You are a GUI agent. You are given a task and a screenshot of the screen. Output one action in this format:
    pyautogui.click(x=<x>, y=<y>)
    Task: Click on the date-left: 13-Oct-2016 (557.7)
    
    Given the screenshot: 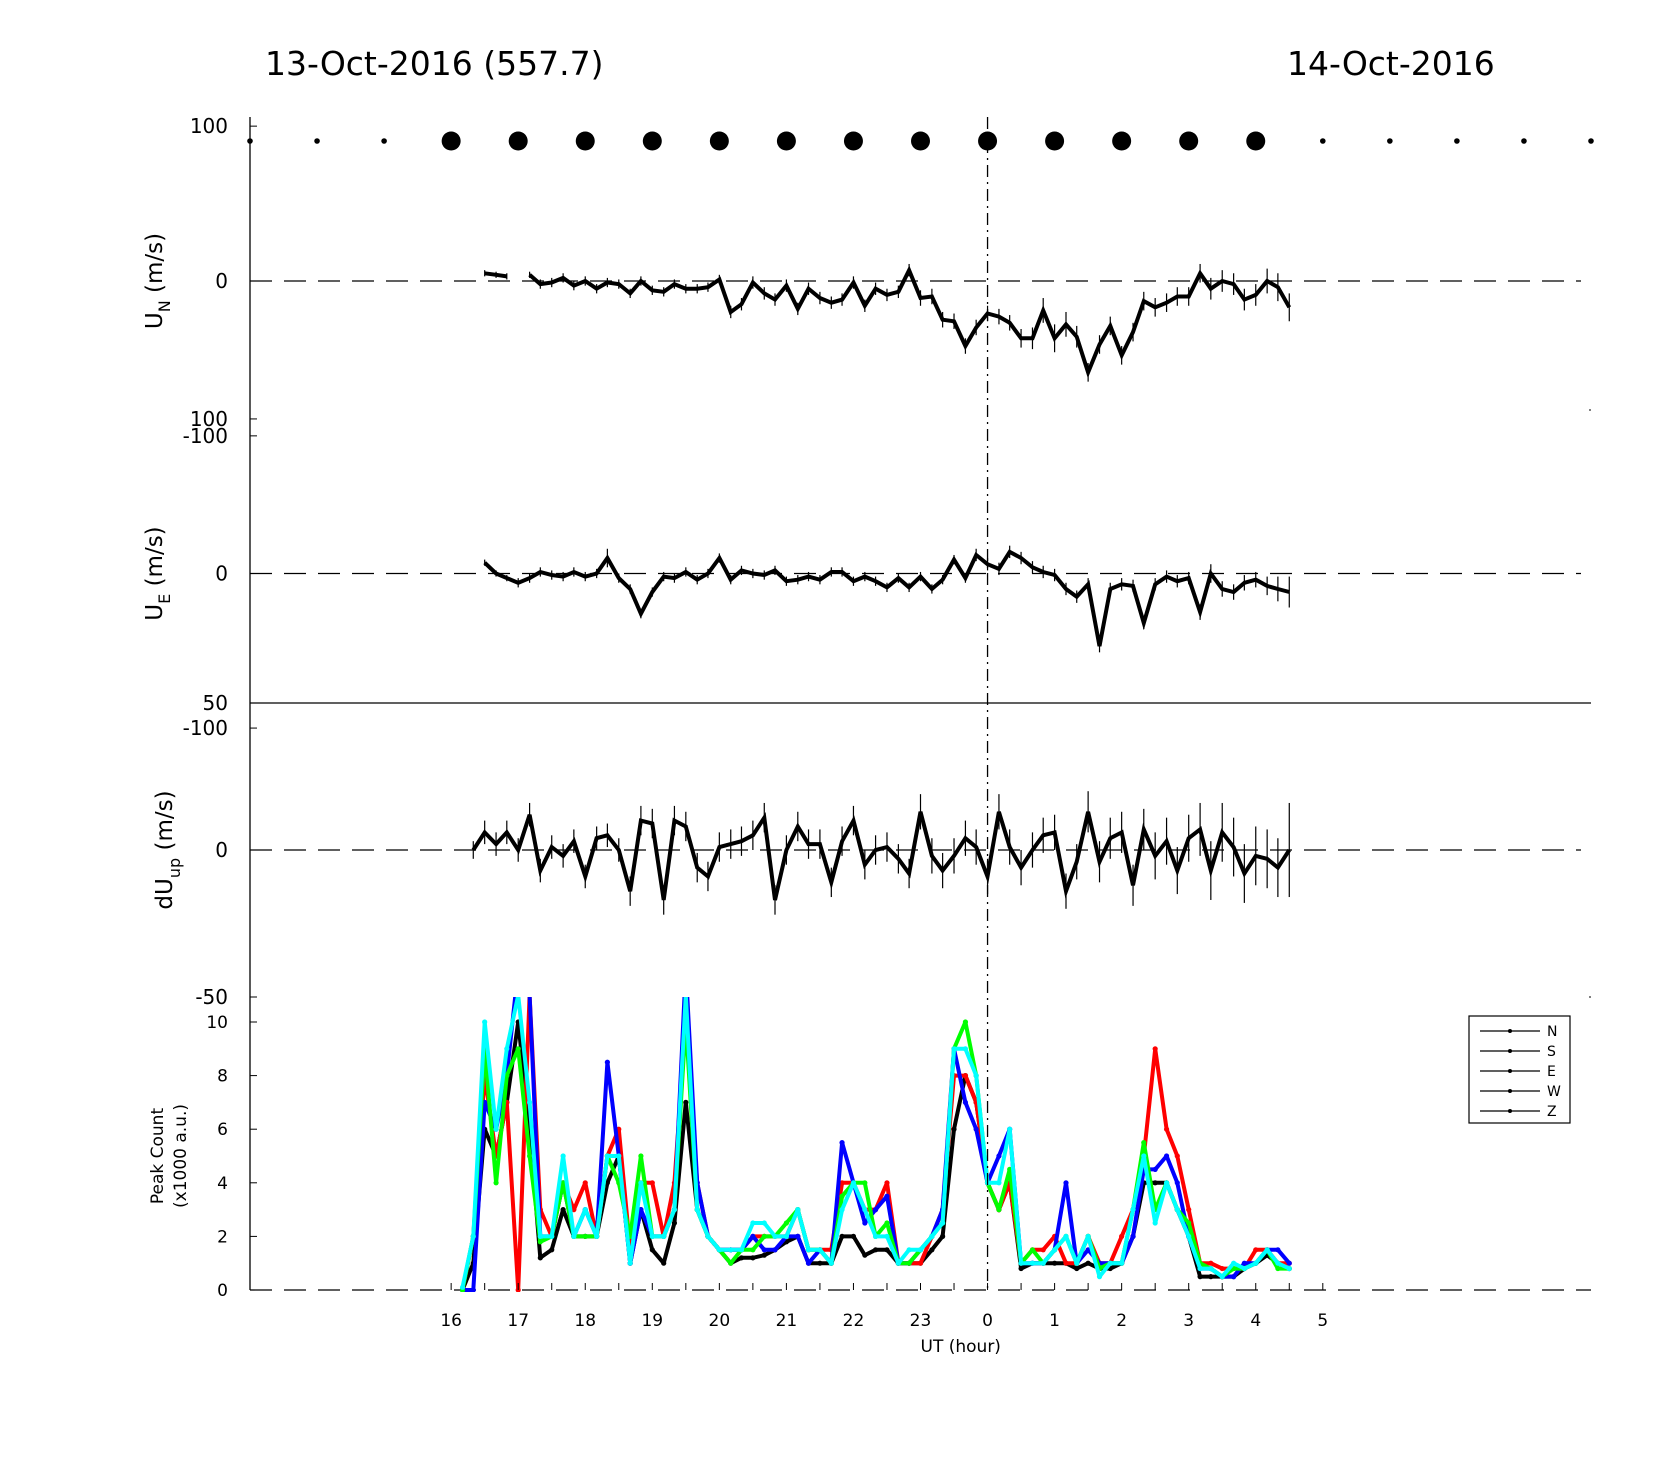 What is the action you would take?
    pyautogui.click(x=434, y=63)
    